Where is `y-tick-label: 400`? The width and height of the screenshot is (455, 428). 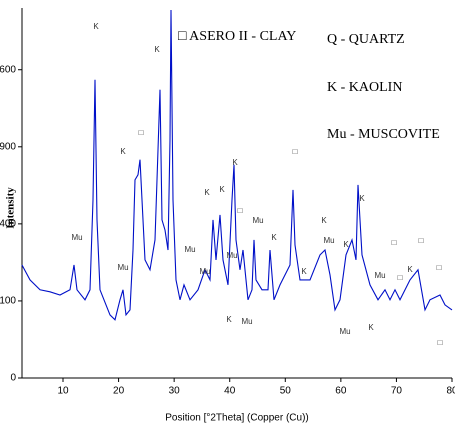
y-tick-label: 400 is located at coordinates (8, 224).